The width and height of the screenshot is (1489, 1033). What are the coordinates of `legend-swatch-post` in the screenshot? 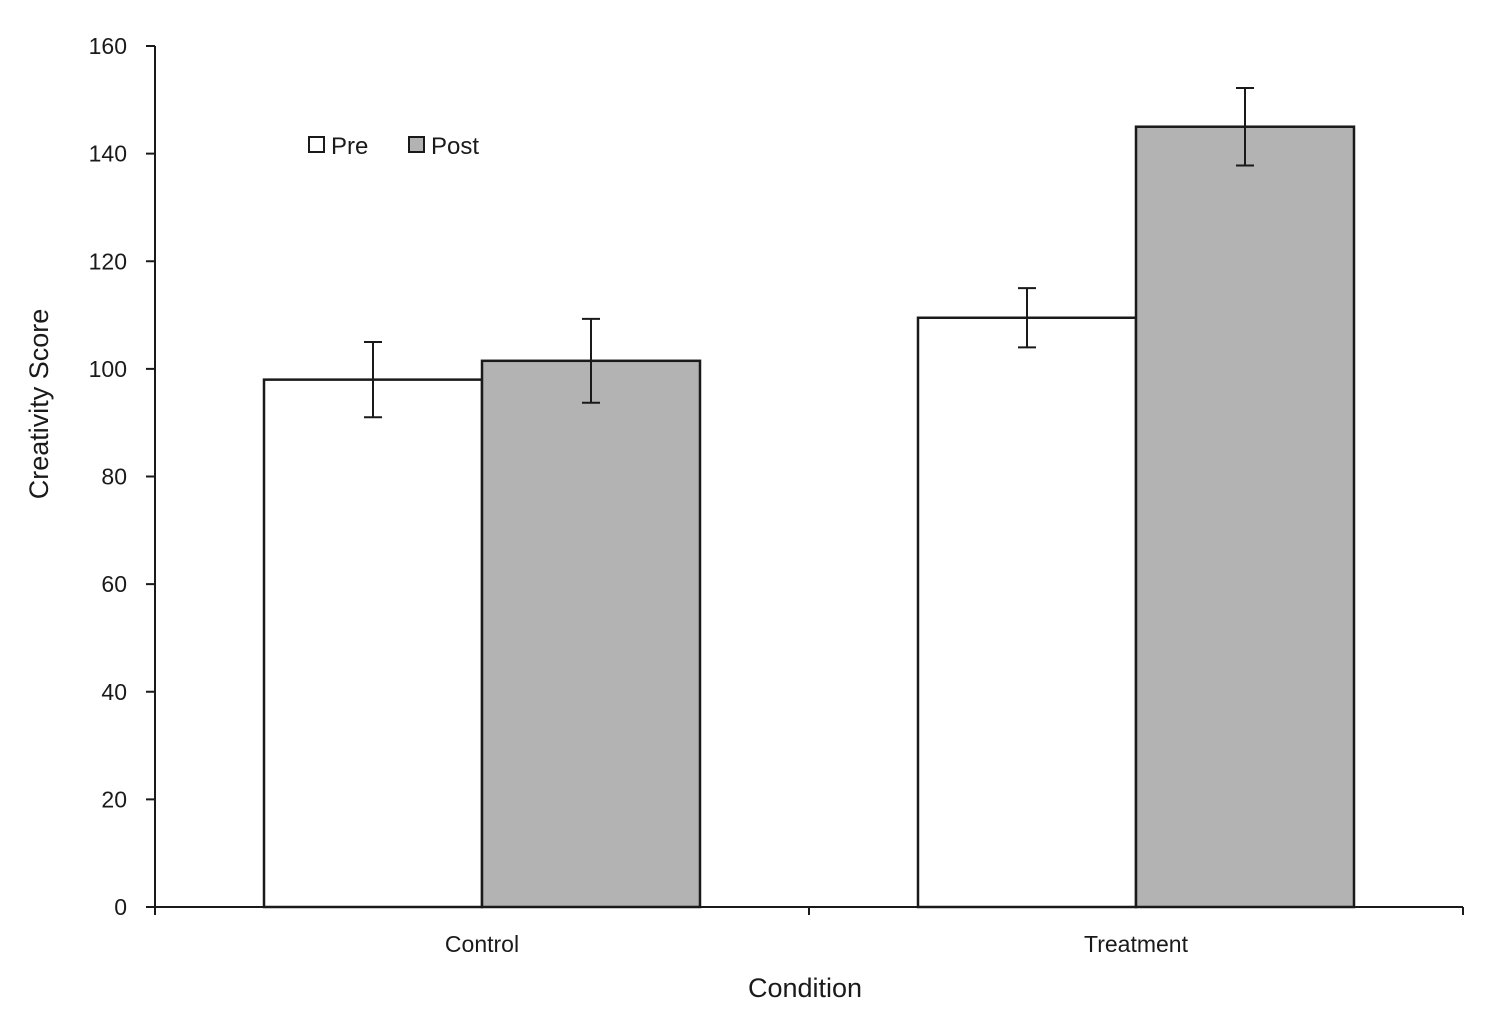 It's located at (416, 144).